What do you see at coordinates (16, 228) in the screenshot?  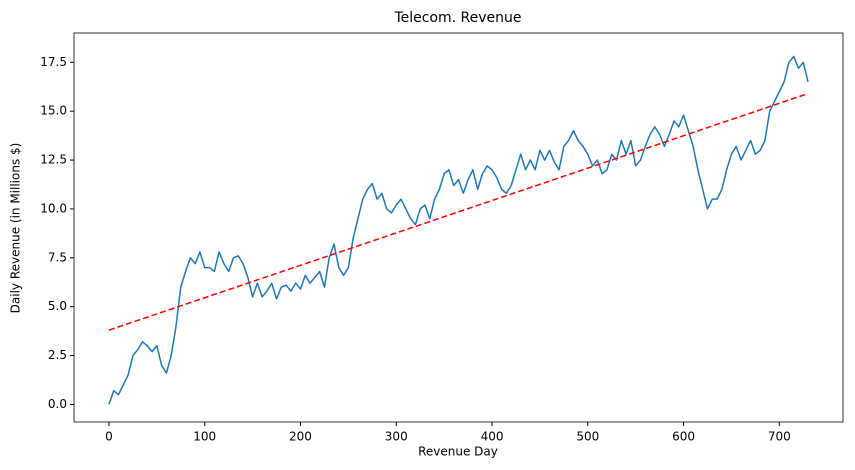 I see `y-axis-label: Daily Revenue (in Millions $)` at bounding box center [16, 228].